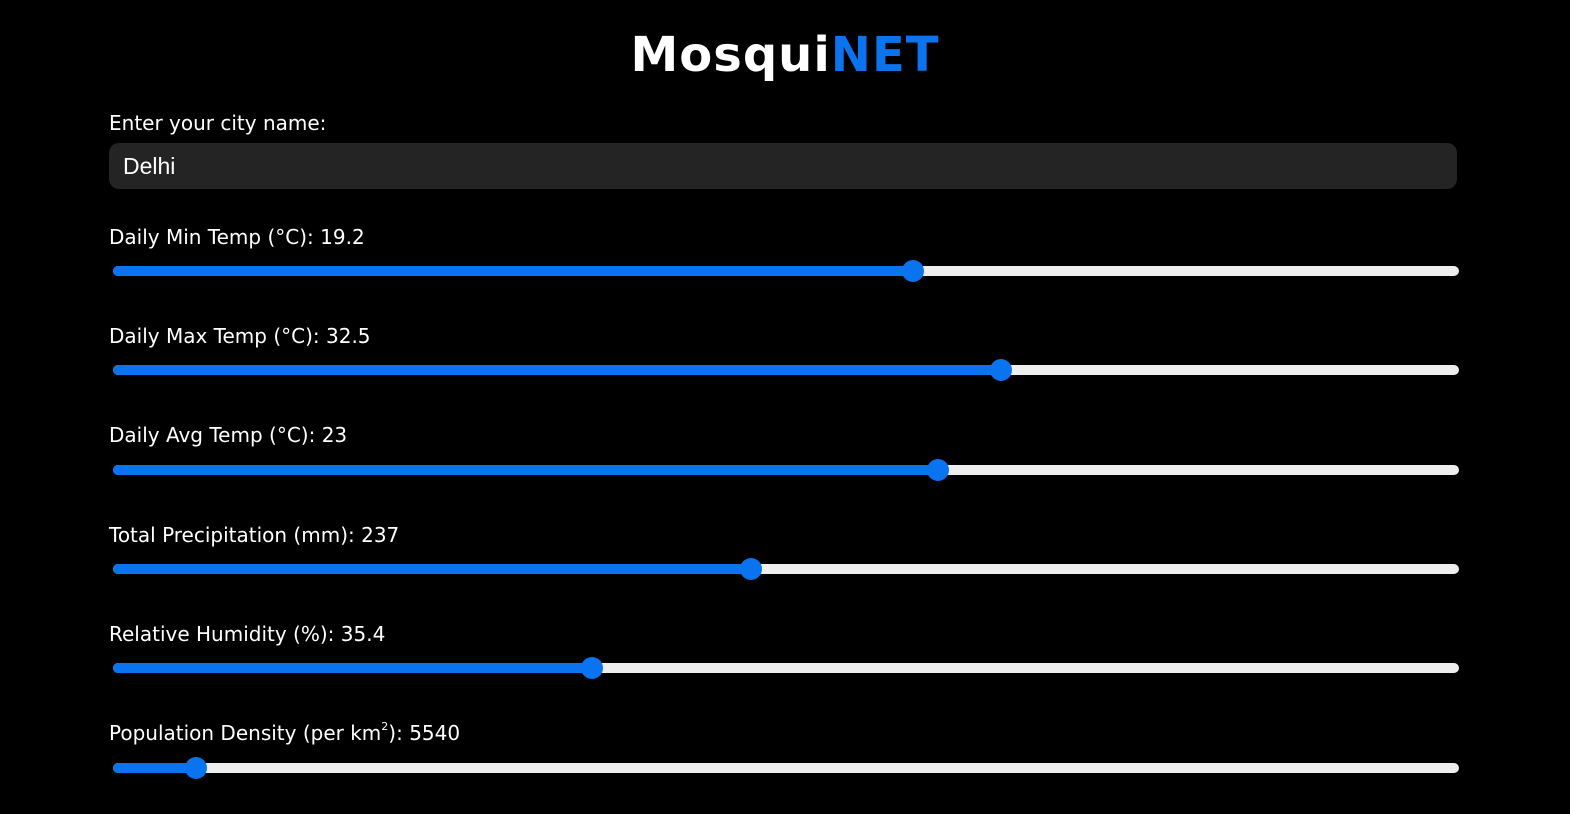  Describe the element at coordinates (218, 123) in the screenshot. I see `city-label: Enter your city name:` at that location.